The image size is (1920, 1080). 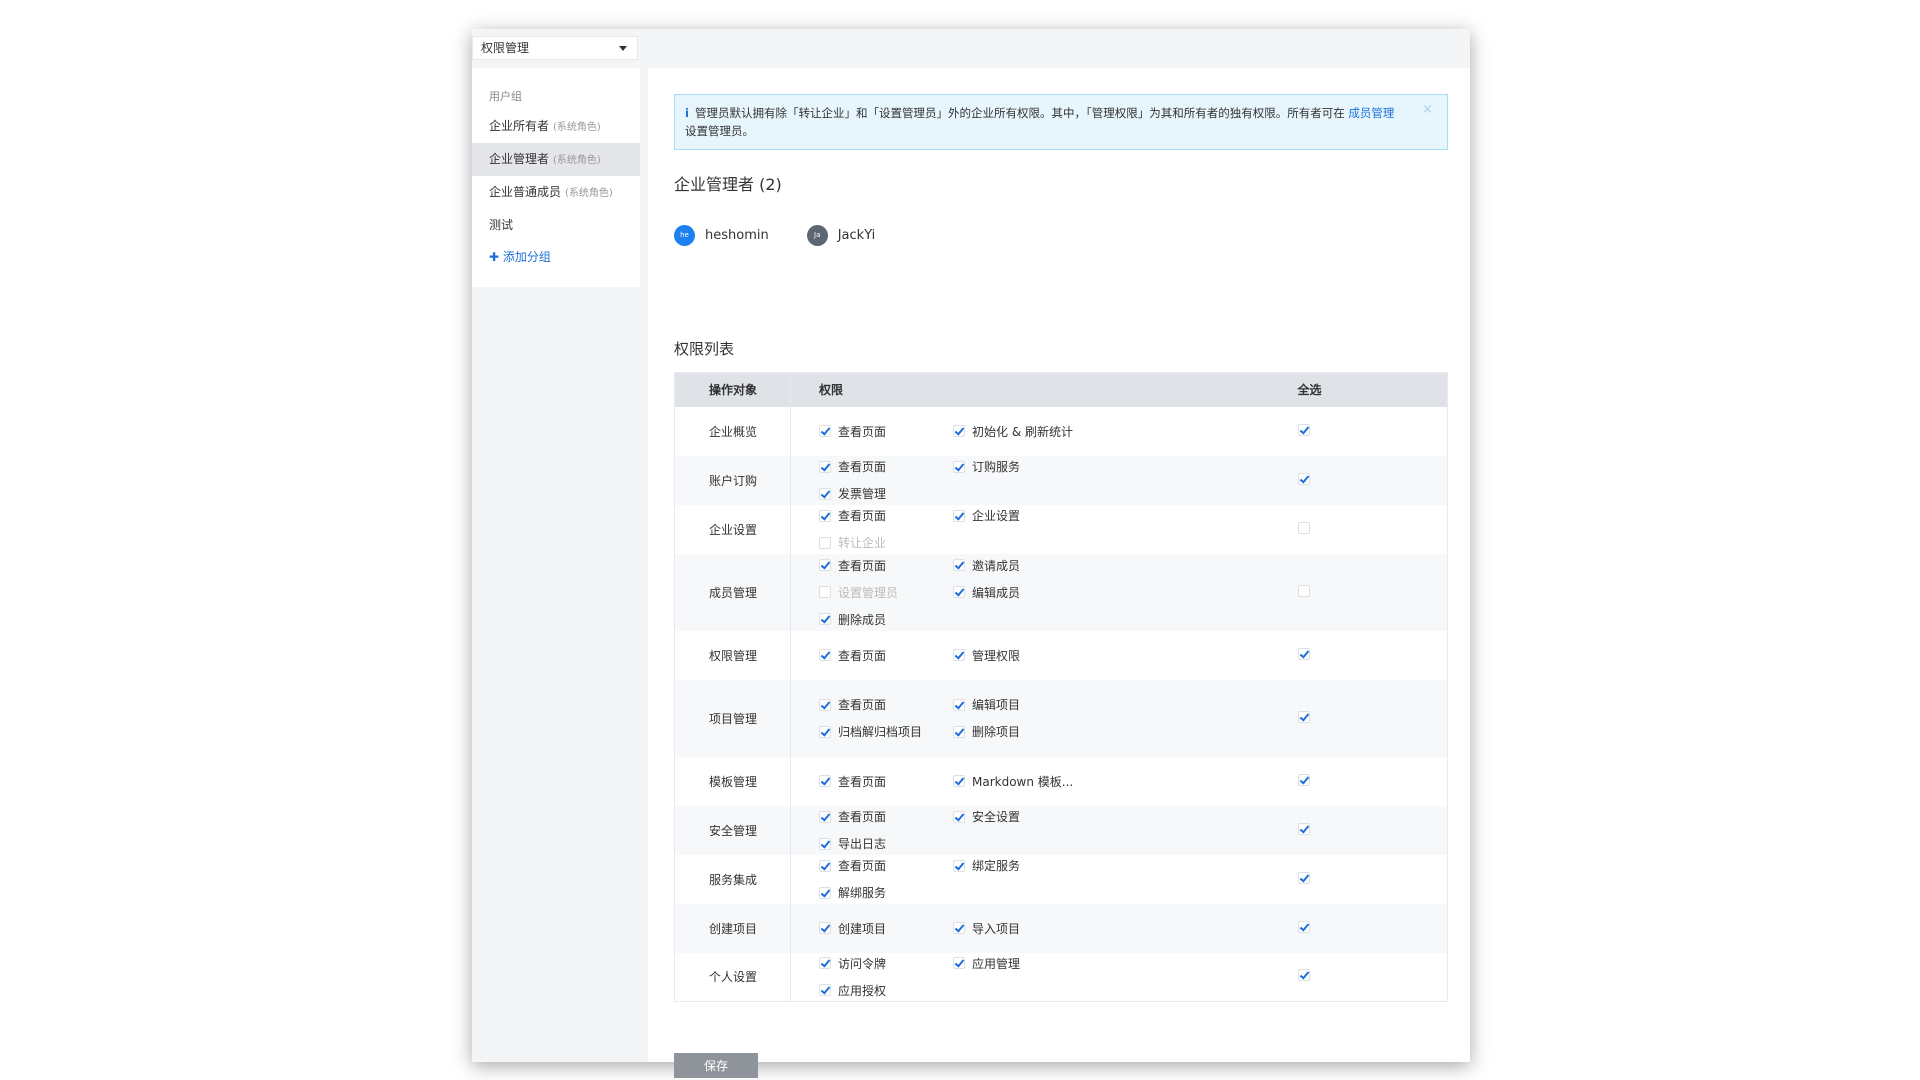 What do you see at coordinates (886, 990) in the screenshot?
I see `permission-checkbox: 应用授权` at bounding box center [886, 990].